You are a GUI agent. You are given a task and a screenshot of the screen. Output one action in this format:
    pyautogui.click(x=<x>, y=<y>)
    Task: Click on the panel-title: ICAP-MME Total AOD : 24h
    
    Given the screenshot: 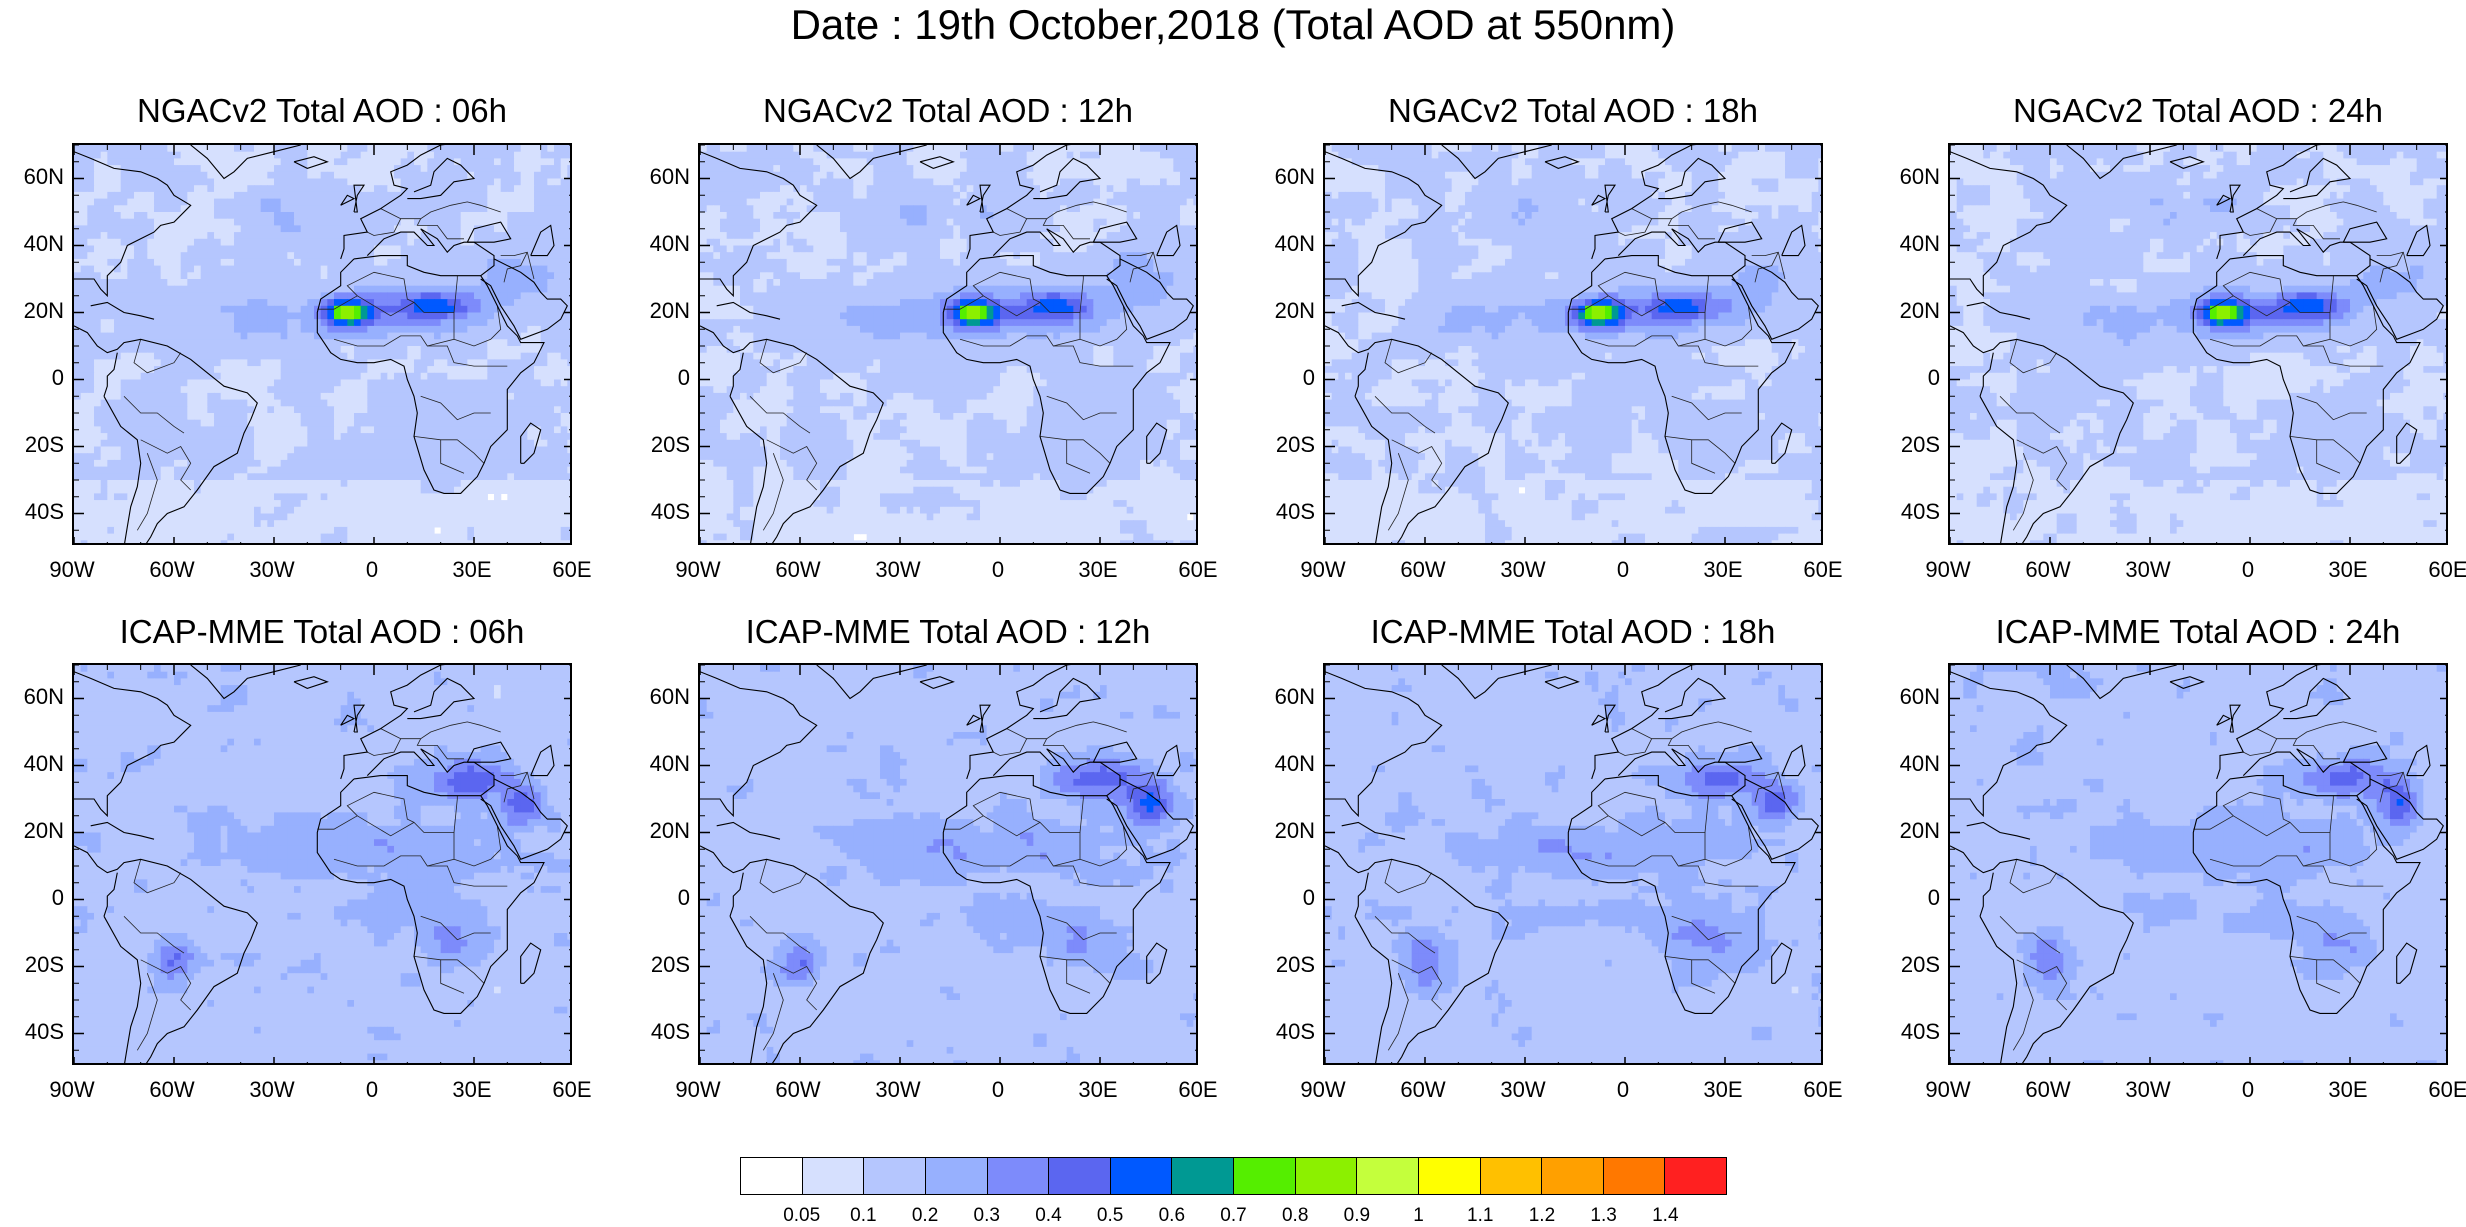 What is the action you would take?
    pyautogui.click(x=2157, y=632)
    